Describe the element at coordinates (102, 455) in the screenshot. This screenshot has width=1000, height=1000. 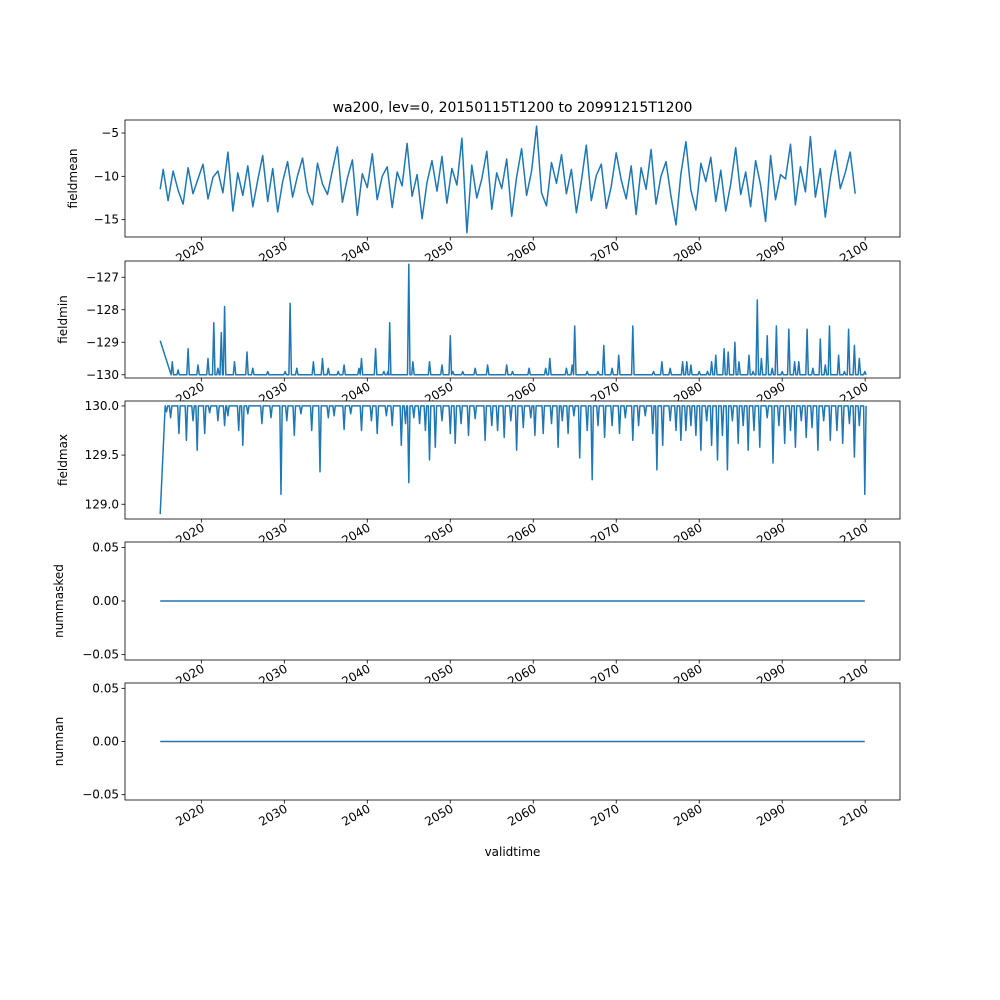
I see `y-tick-label: 129.5` at that location.